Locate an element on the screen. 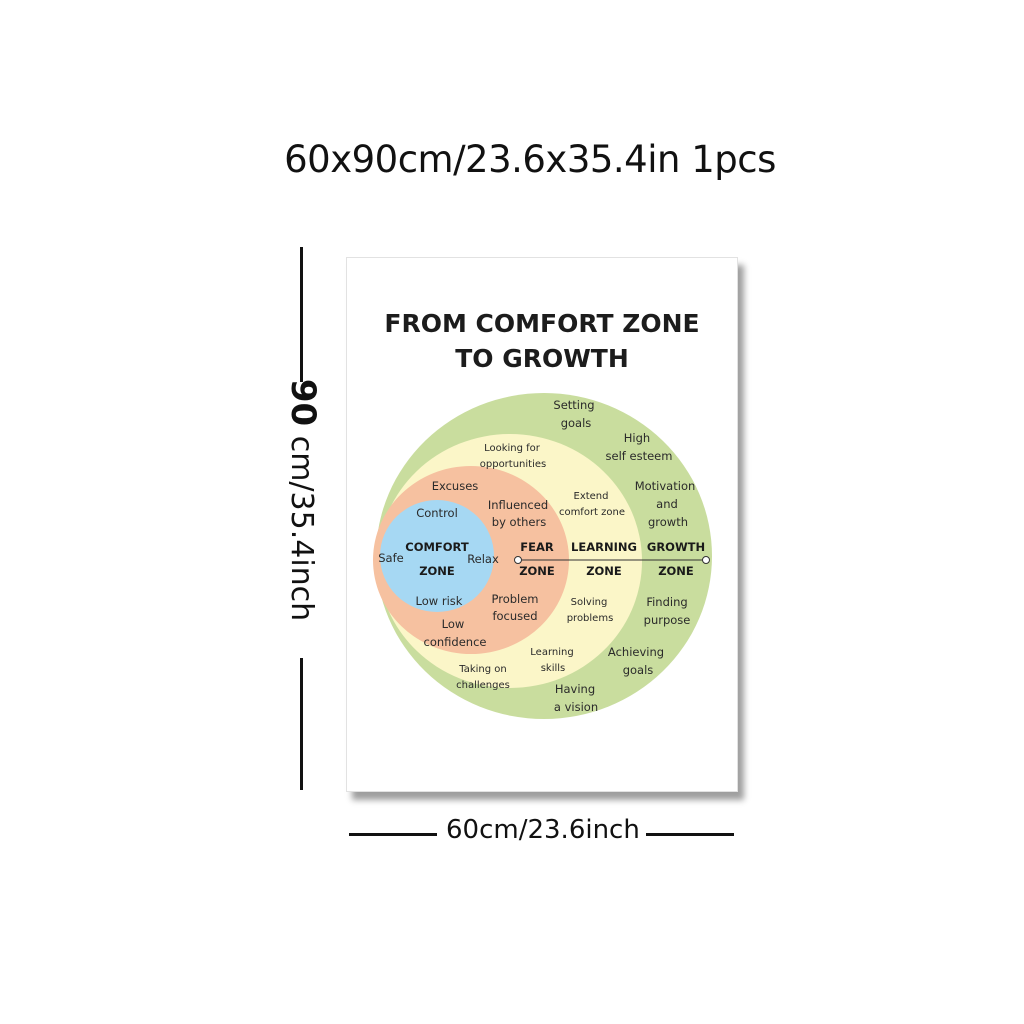 The width and height of the screenshot is (1024, 1024). width-dimension-line-right is located at coordinates (690, 834).